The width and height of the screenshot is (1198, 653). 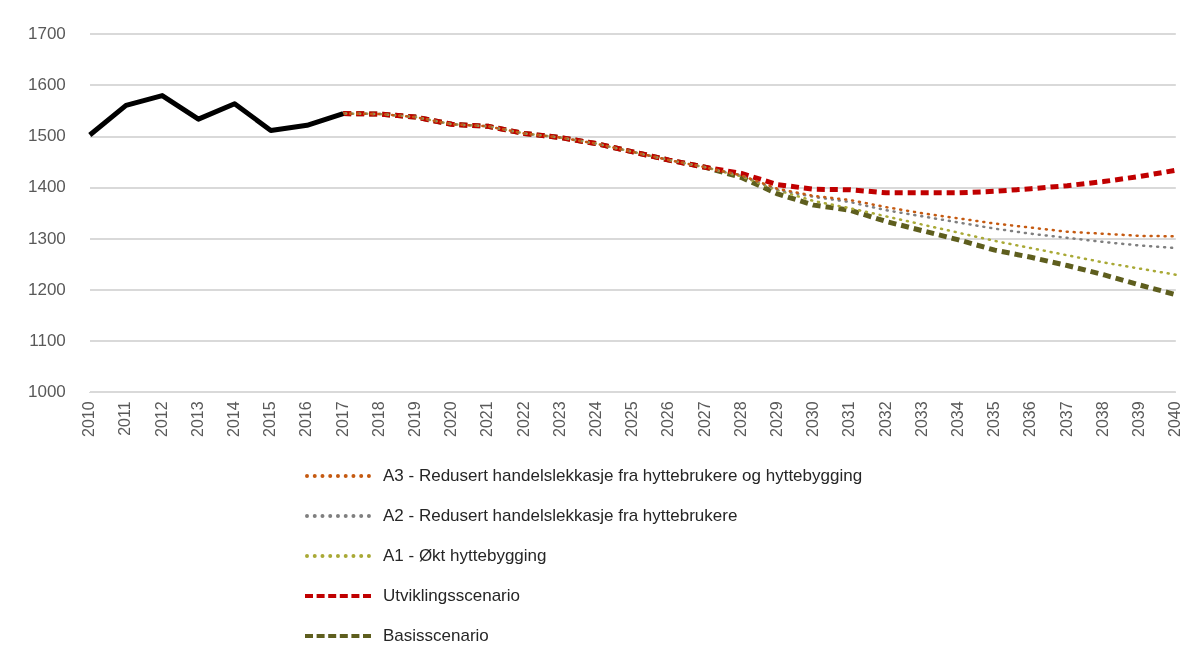 What do you see at coordinates (487, 419) in the screenshot?
I see `x-tick-label: 2021` at bounding box center [487, 419].